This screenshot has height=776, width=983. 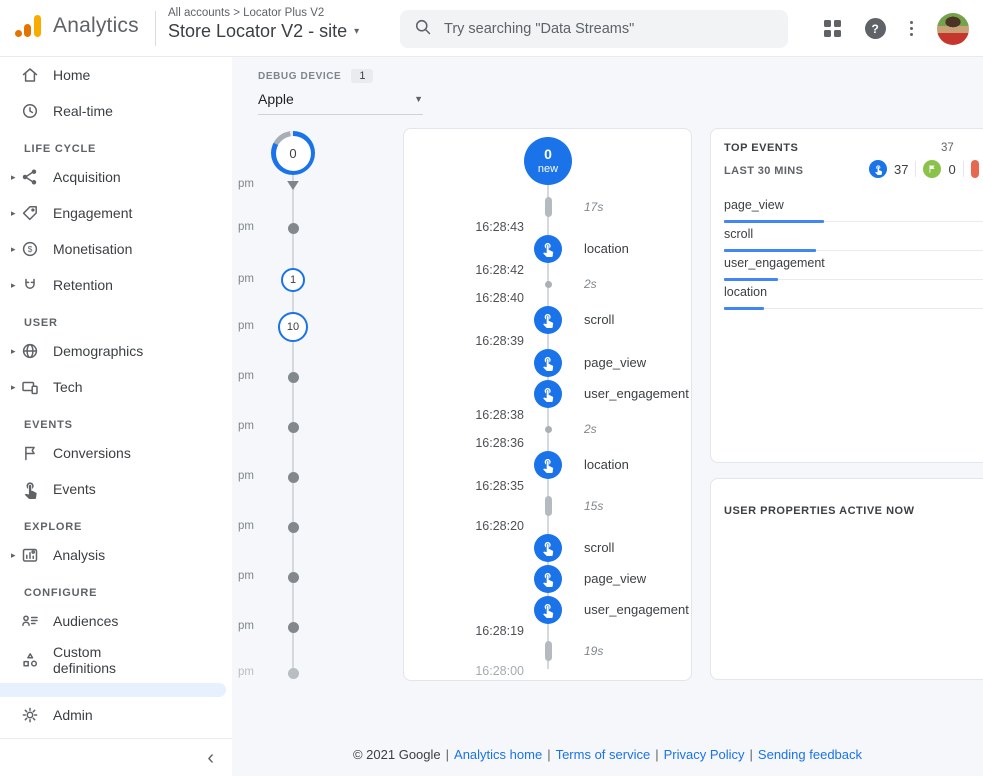 I want to click on counter-value: 0, so click(x=952, y=169).